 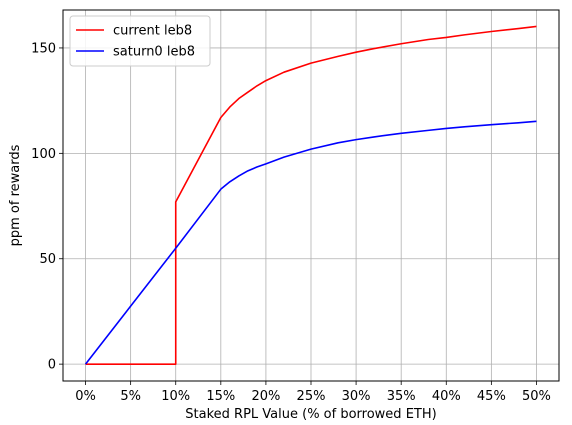 I want to click on x-tick-label: 25%, so click(x=311, y=396).